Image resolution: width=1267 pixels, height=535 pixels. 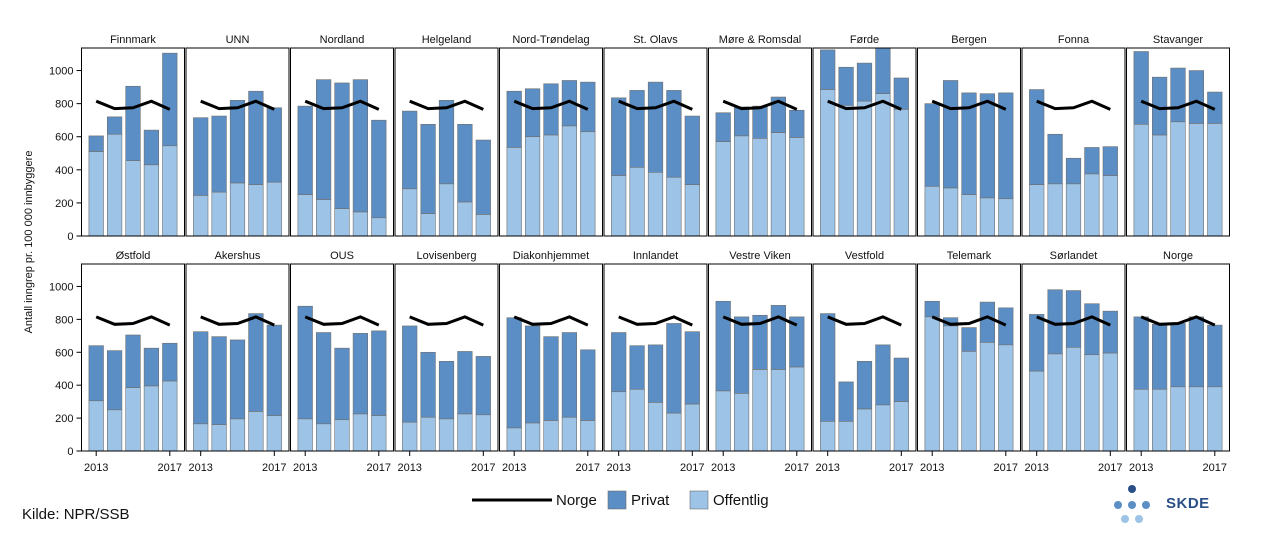 What do you see at coordinates (305, 215) in the screenshot?
I see `bar-offentlig-nordland-2013` at bounding box center [305, 215].